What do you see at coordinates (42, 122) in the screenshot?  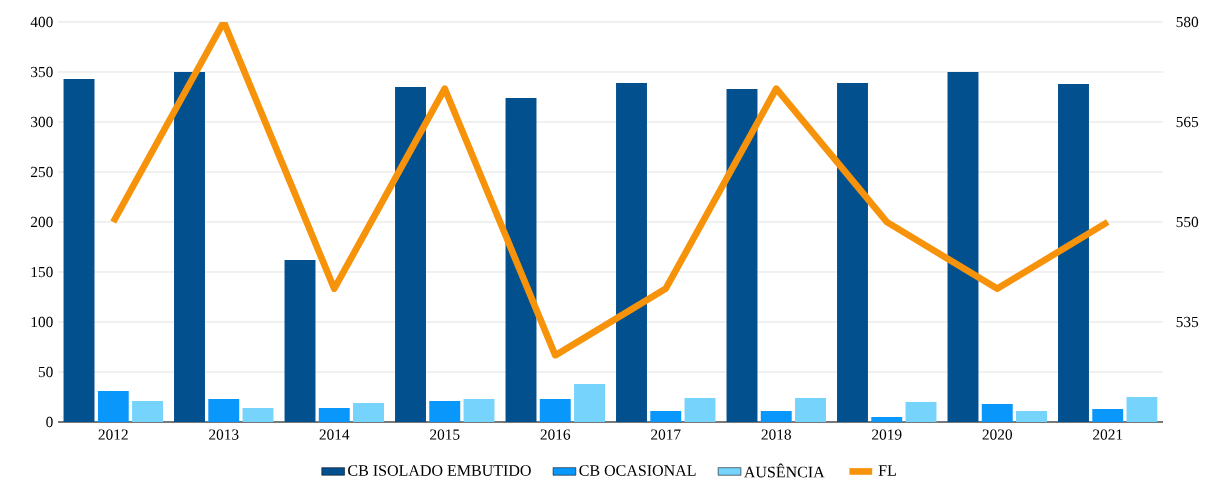 I see `y-tick-label: 300` at bounding box center [42, 122].